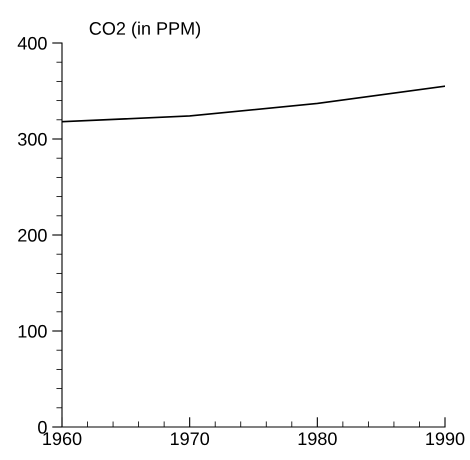 This screenshot has width=470, height=460. I want to click on chart-title: CO2 (in PPM), so click(145, 30).